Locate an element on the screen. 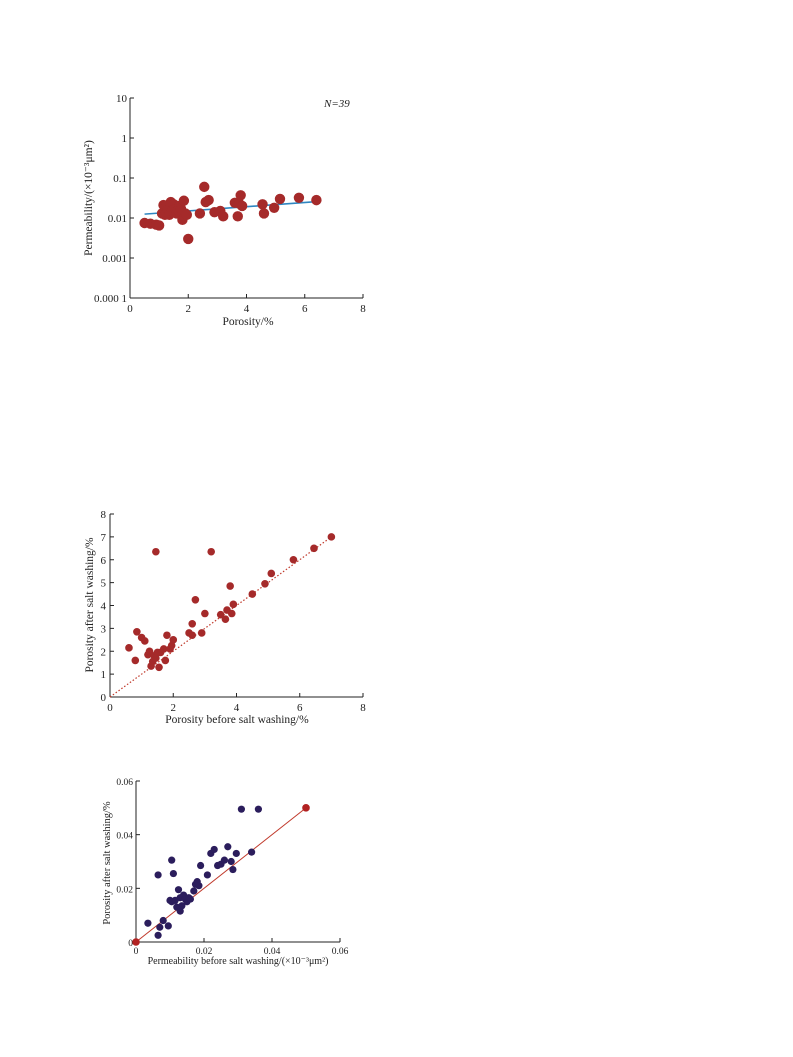  chart1-x-label: Porosity/% is located at coordinates (248, 322).